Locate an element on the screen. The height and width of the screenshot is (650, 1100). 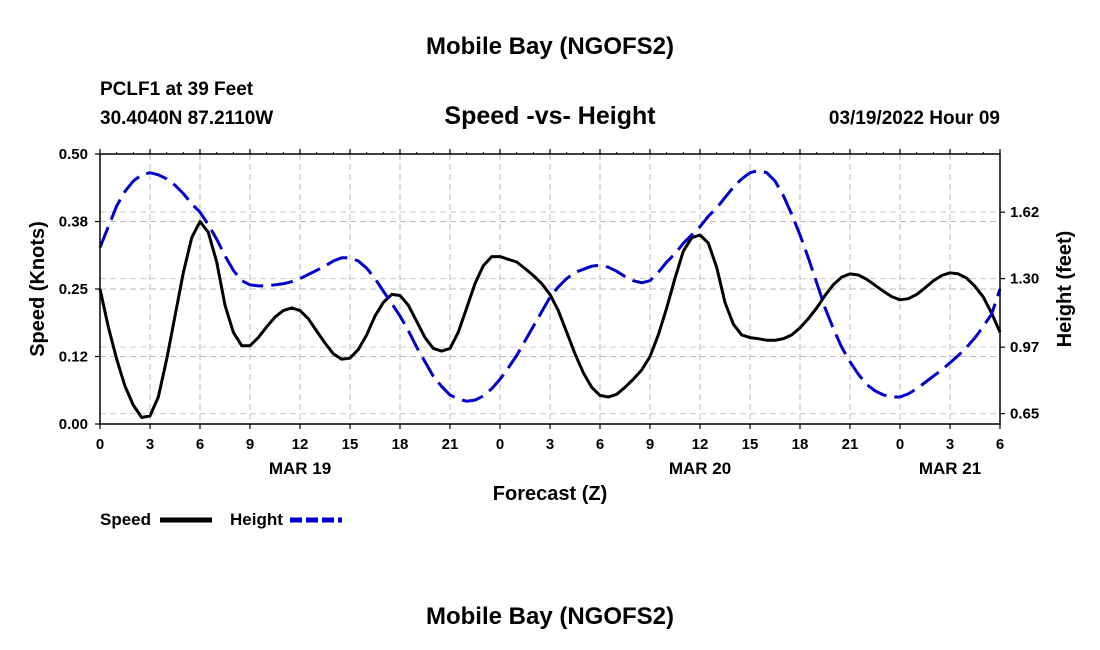
forecast-datetime: 03/19/2022 Hour 09 is located at coordinates (914, 118).